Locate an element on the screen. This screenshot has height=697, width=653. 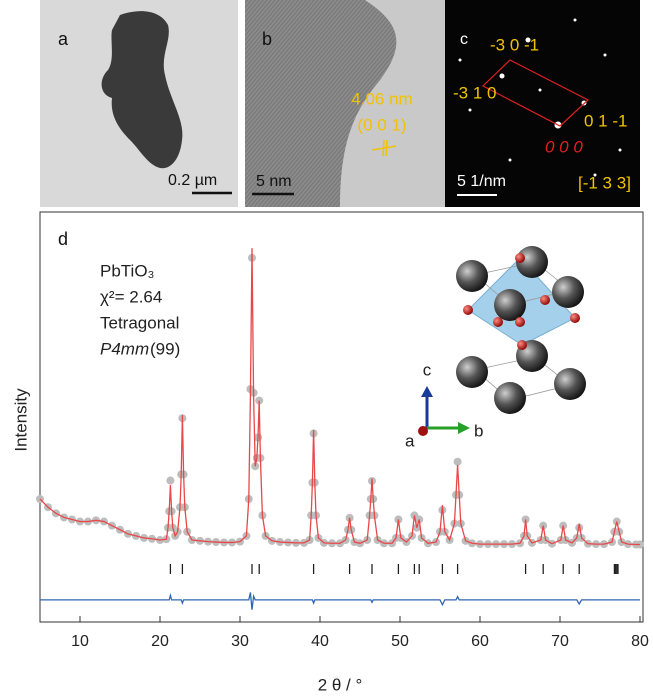
spacing-label: 4.06 nm is located at coordinates (381, 98).